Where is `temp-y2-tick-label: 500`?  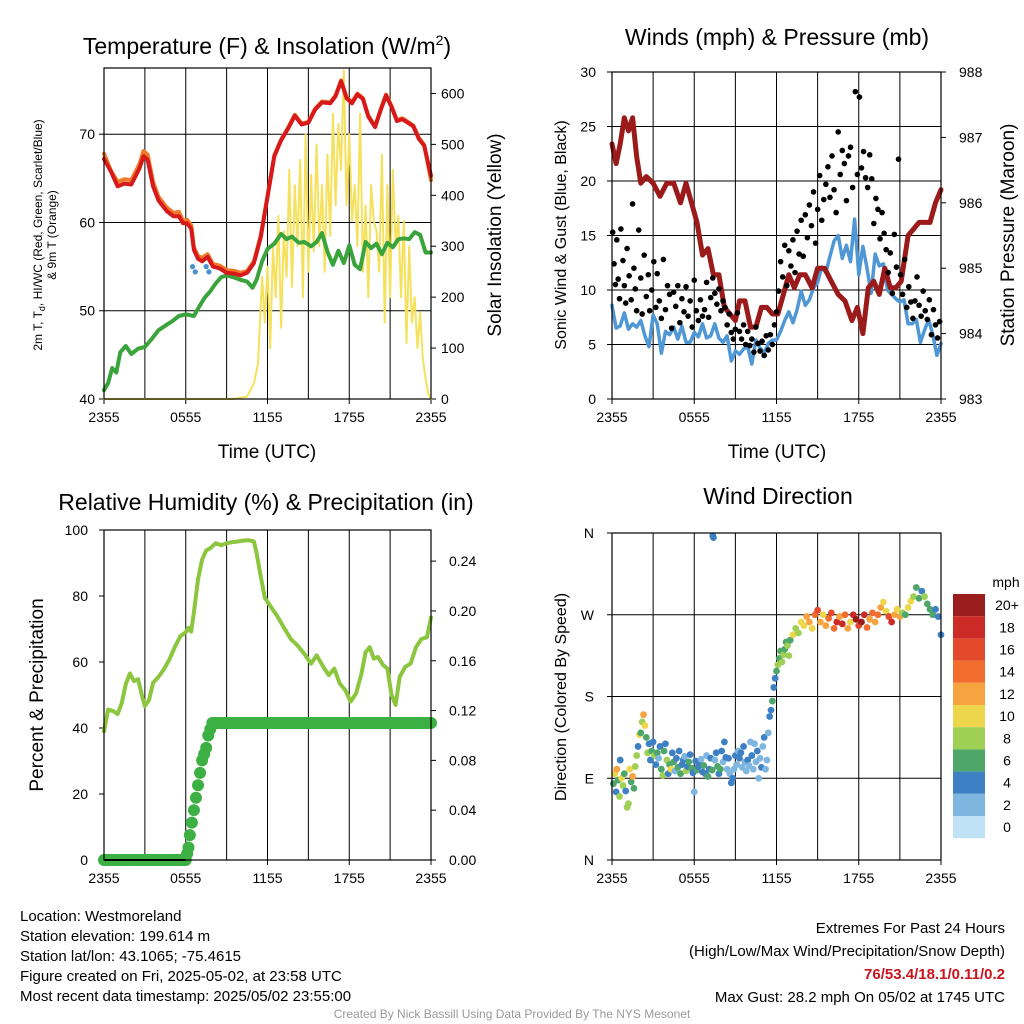 temp-y2-tick-label: 500 is located at coordinates (453, 144).